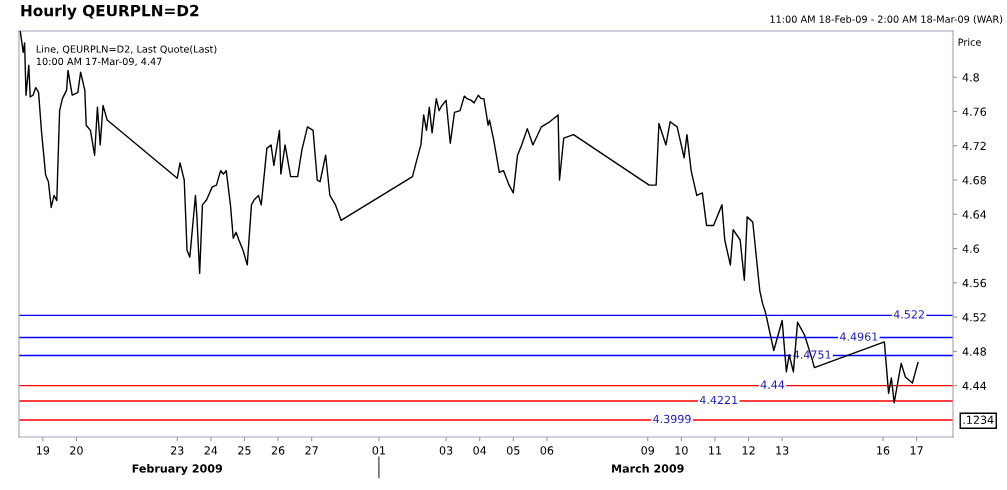 The image size is (1007, 490). Describe the element at coordinates (883, 450) in the screenshot. I see `x-tick-label: 16` at that location.